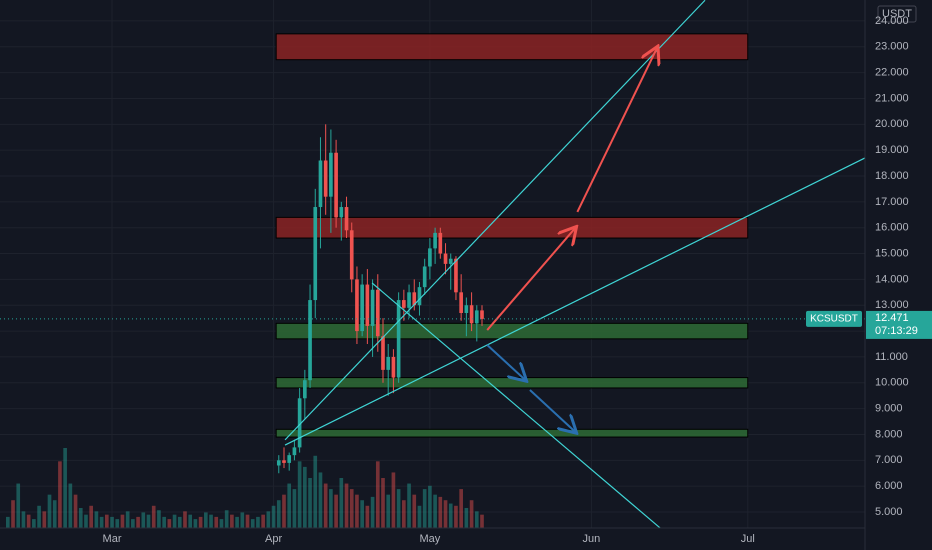  What do you see at coordinates (892, 47) in the screenshot?
I see `y-tick-label: 23.000` at bounding box center [892, 47].